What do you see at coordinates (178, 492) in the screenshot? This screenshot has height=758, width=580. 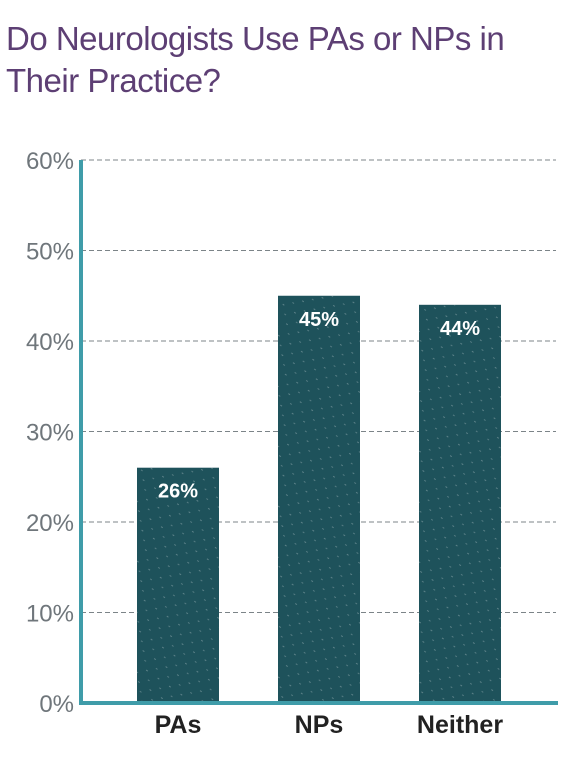 I see `data-label: 26%` at bounding box center [178, 492].